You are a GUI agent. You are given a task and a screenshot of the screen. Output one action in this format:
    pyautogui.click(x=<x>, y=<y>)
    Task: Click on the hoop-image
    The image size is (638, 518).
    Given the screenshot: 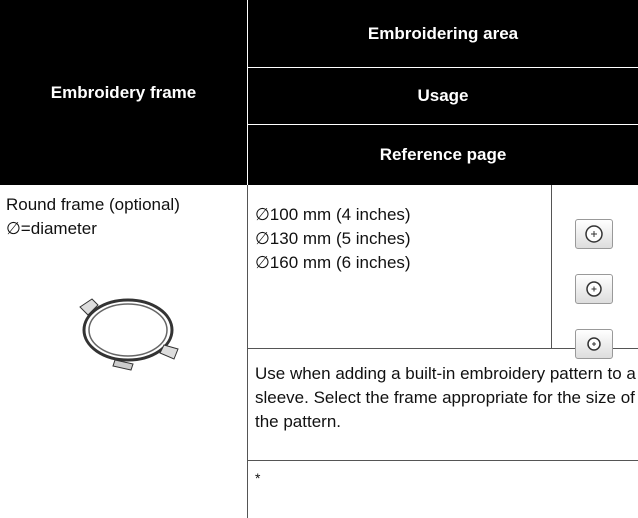 What is the action you would take?
    pyautogui.click(x=129, y=334)
    